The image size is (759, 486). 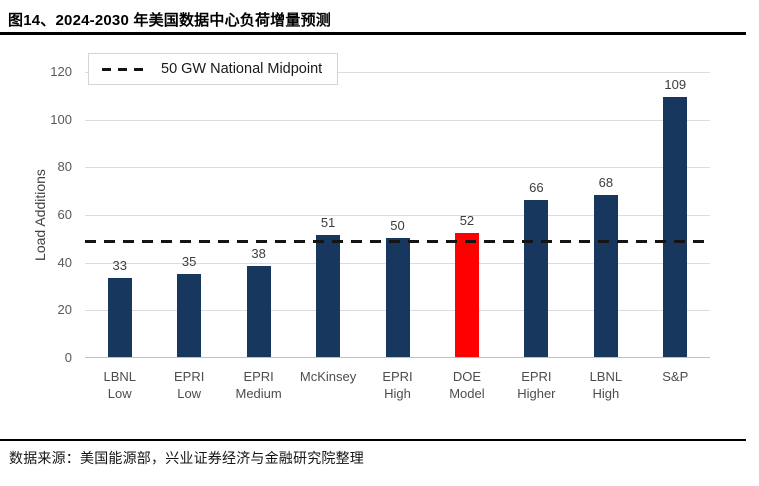 What do you see at coordinates (64, 262) in the screenshot?
I see `y-tick-label: 40` at bounding box center [64, 262].